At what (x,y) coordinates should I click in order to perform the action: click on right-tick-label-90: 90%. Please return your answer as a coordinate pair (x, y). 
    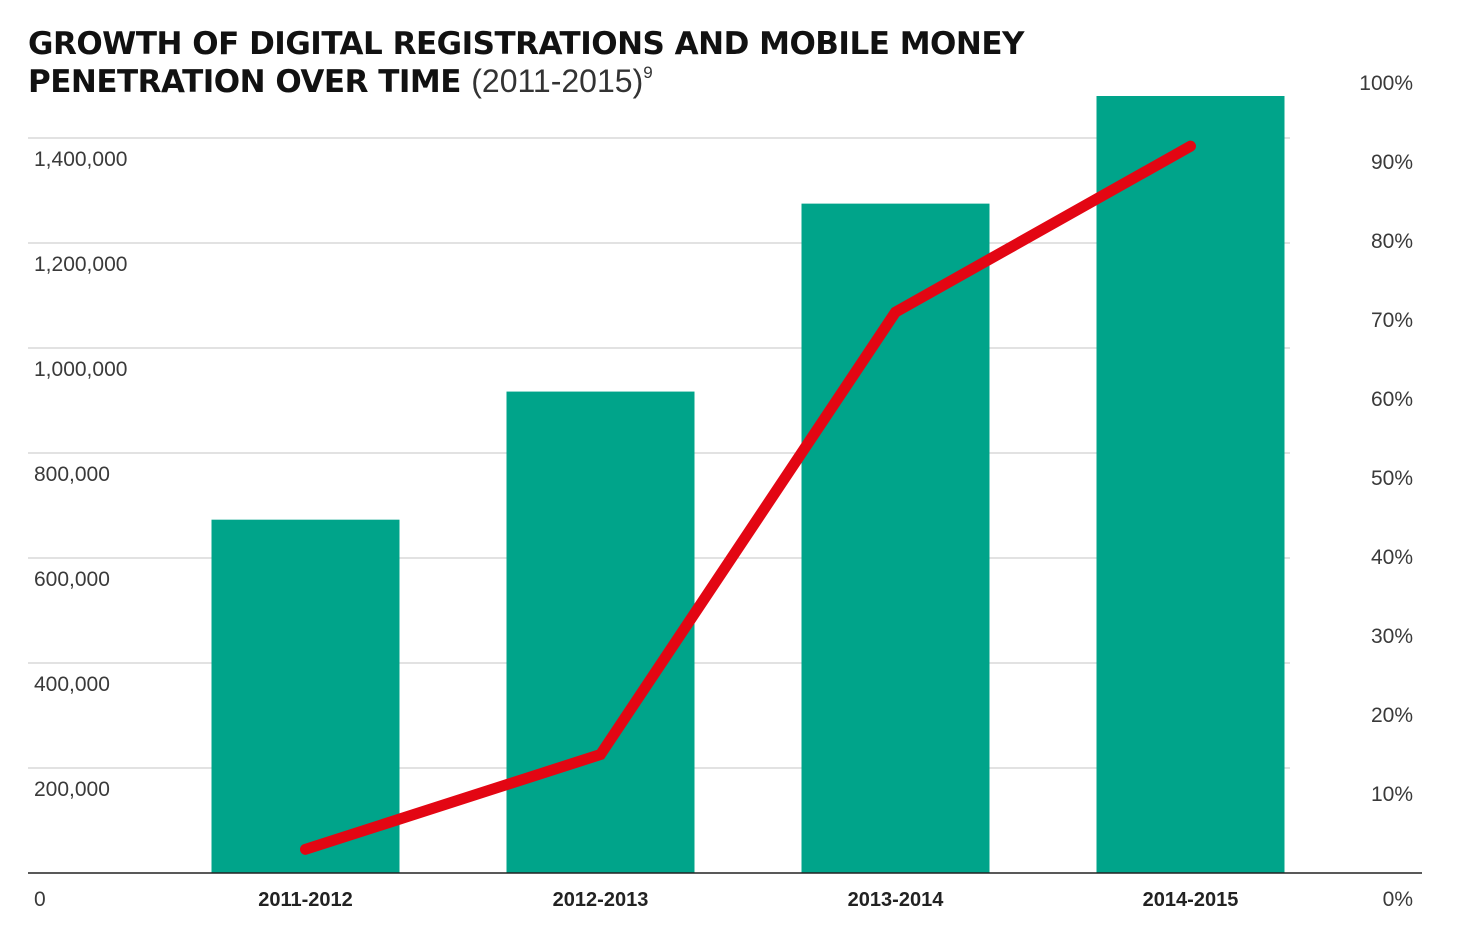
    Looking at the image, I should click on (1392, 162).